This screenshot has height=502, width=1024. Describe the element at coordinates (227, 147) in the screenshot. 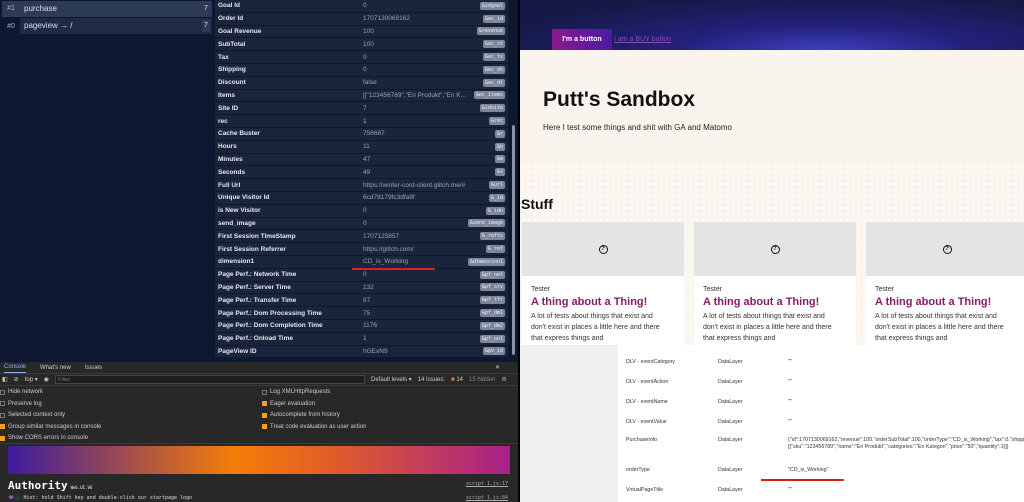

I see `param-name: Hours` at that location.